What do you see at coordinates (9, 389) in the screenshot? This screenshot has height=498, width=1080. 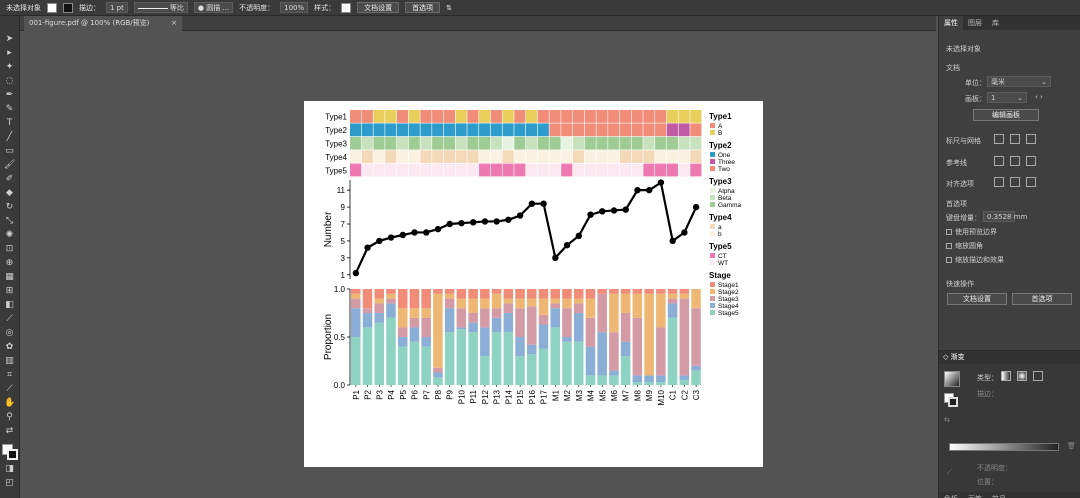 I see `slice-tool-icon: ⟋` at bounding box center [9, 389].